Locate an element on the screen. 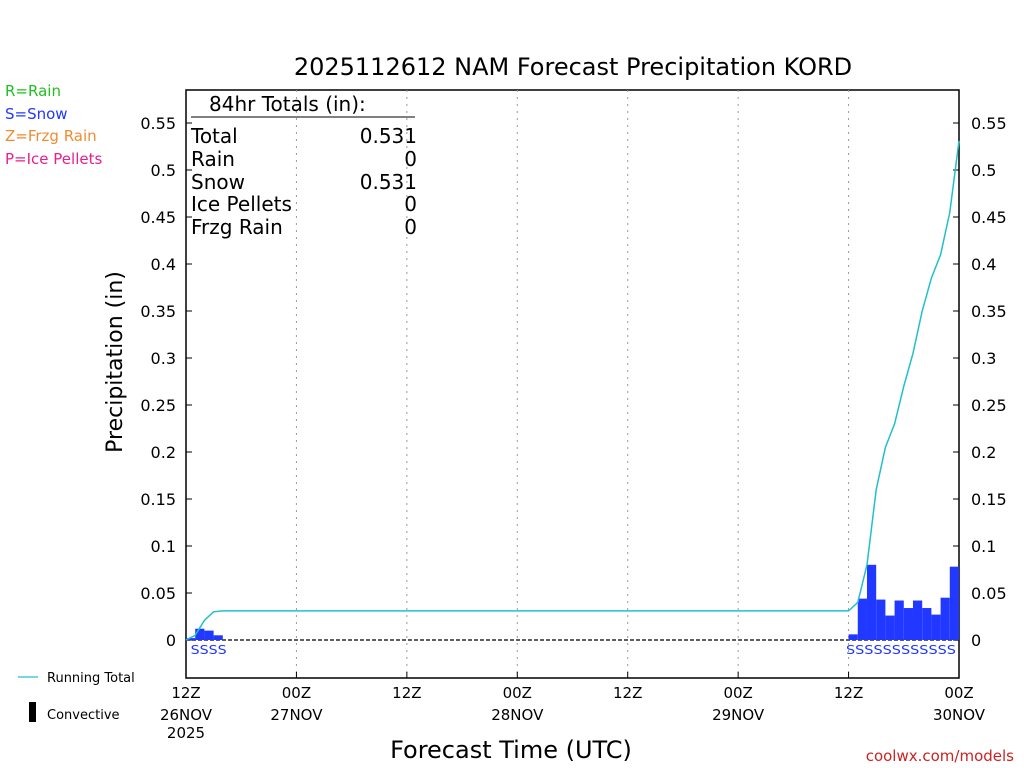  y-tick-label-right-8: 0.4 is located at coordinates (983, 264).